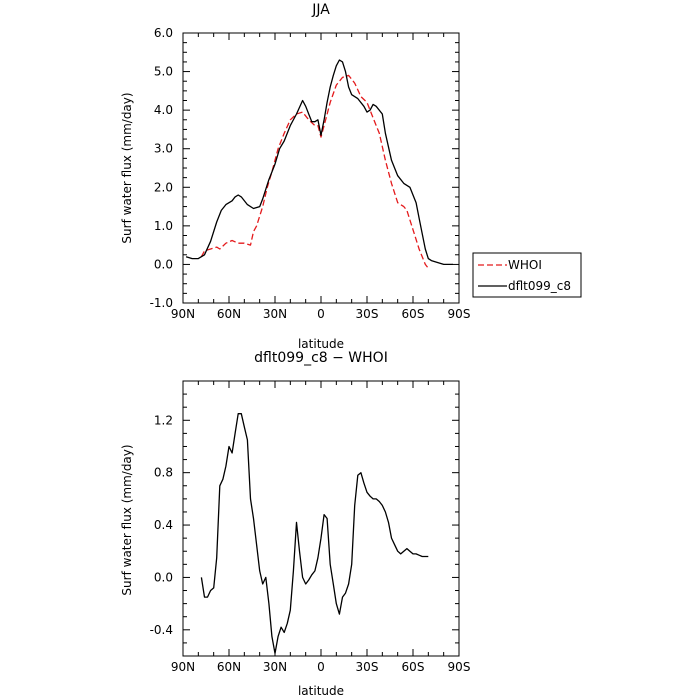 This screenshot has height=700, width=700. What do you see at coordinates (163, 110) in the screenshot?
I see `top-y-tick-label: 4.0` at bounding box center [163, 110].